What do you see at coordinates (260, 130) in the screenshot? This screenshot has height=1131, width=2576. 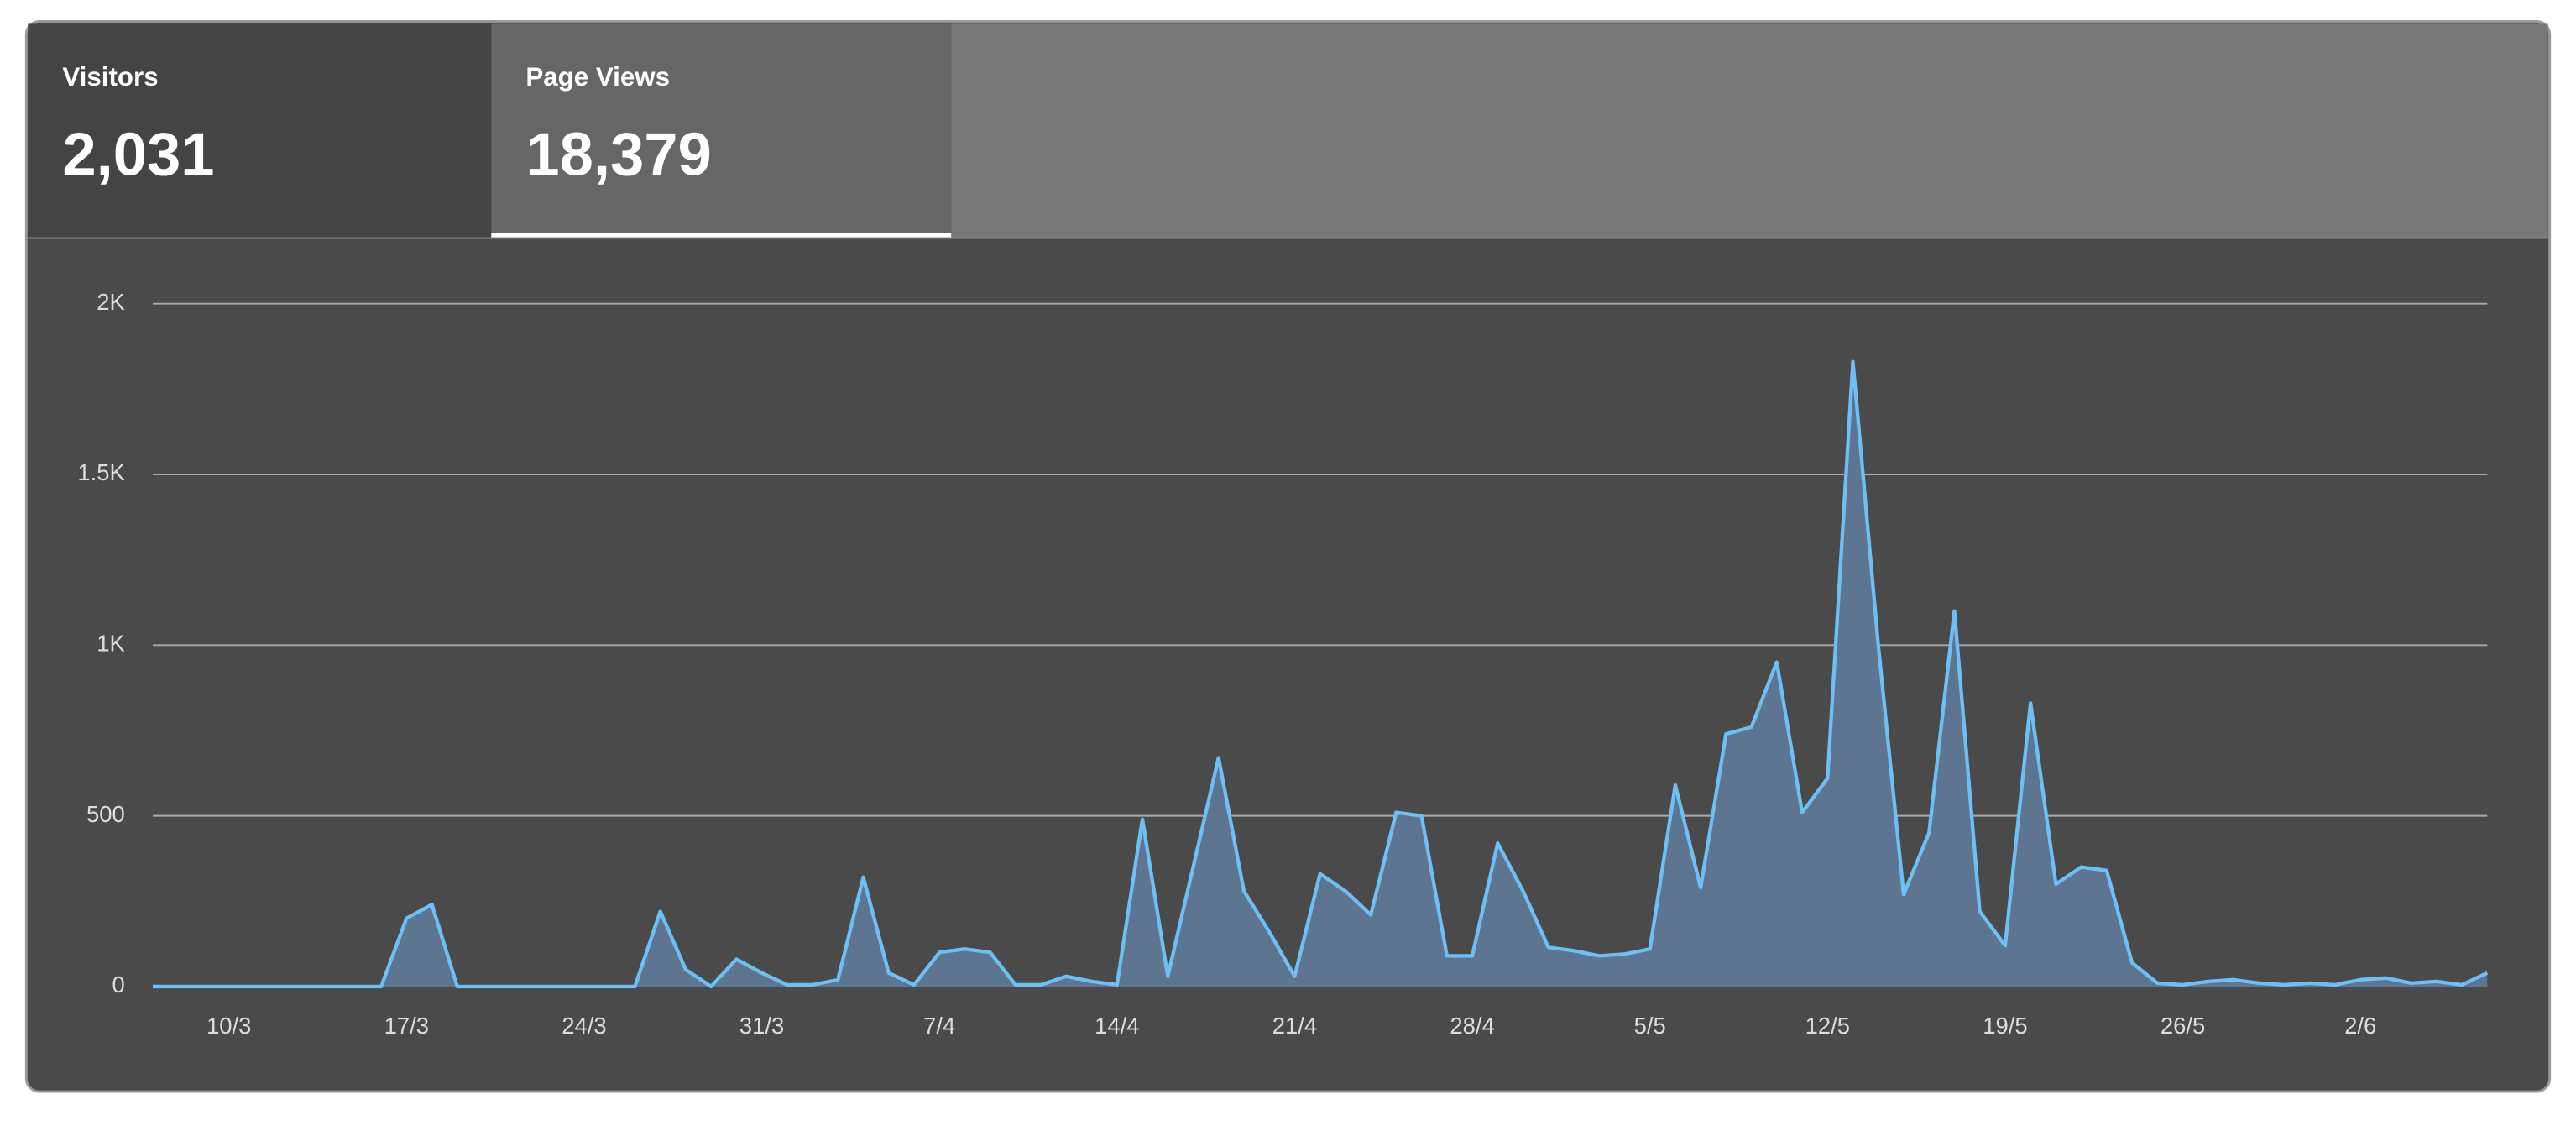 I see `tab-visitors` at bounding box center [260, 130].